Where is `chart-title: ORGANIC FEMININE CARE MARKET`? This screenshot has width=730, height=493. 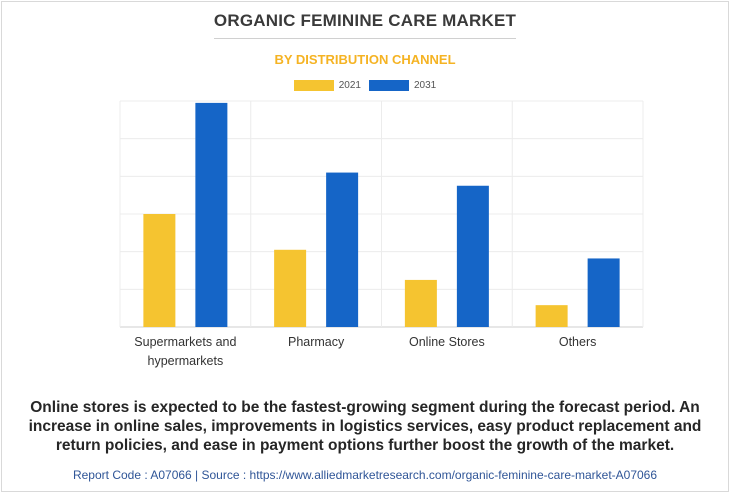
chart-title: ORGANIC FEMININE CARE MARKET is located at coordinates (365, 20).